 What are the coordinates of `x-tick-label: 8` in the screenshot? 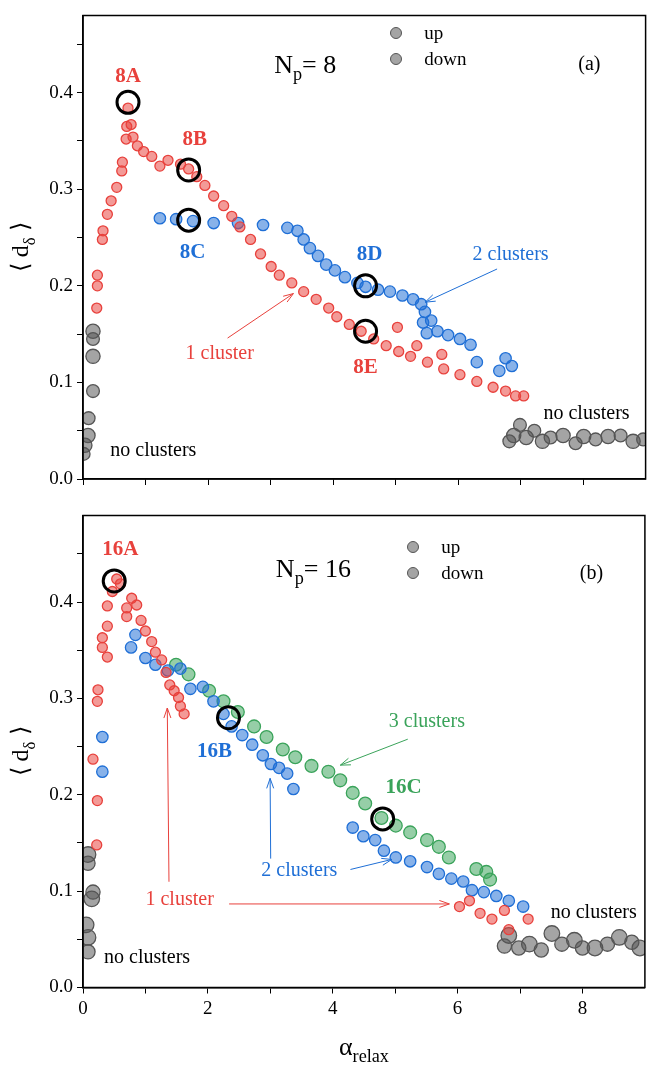 It's located at (582, 1007).